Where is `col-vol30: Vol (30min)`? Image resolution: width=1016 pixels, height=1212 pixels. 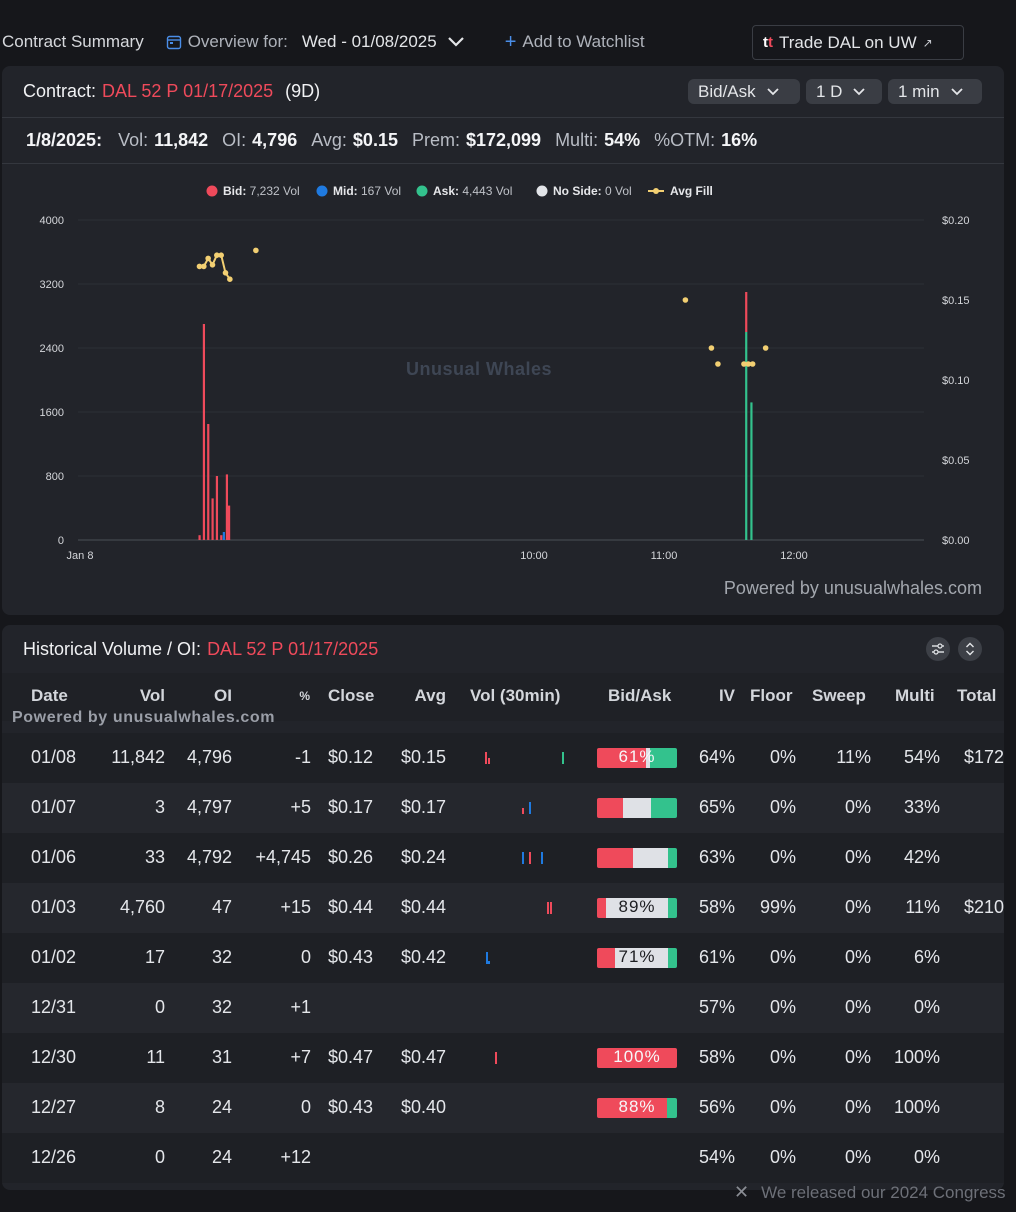
col-vol30: Vol (30min) is located at coordinates (515, 695).